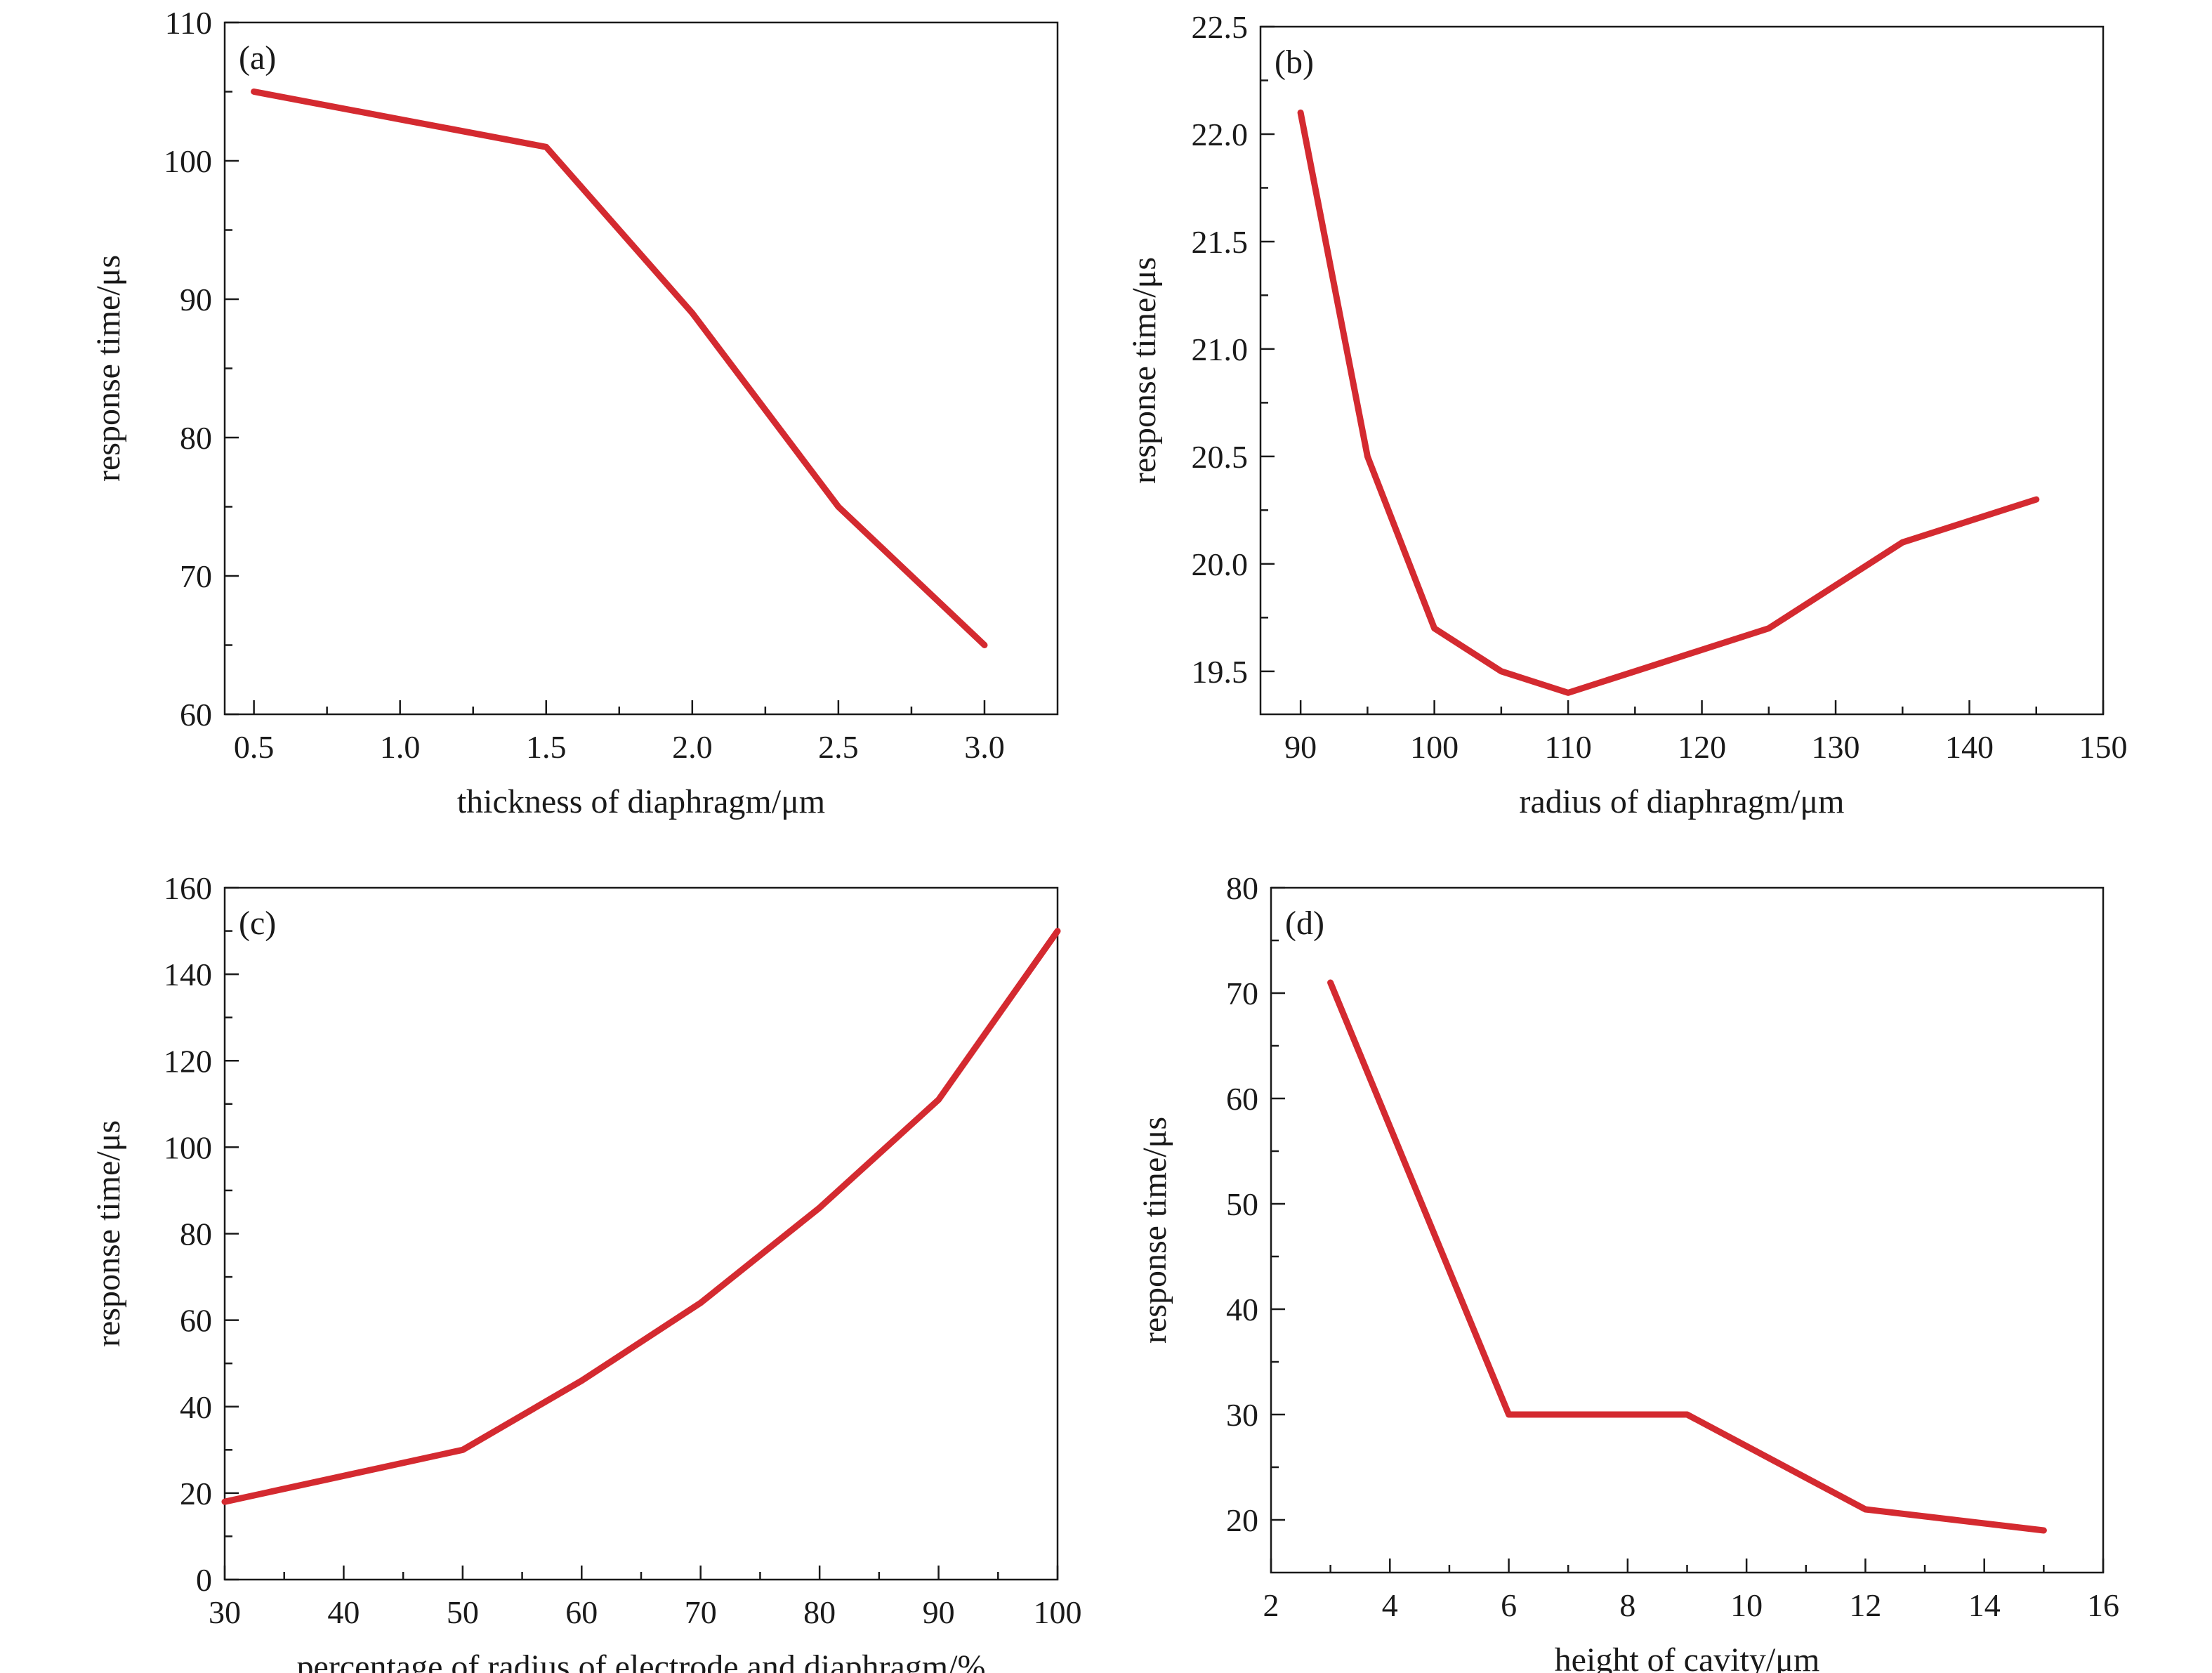 This screenshot has width=2212, height=1673. What do you see at coordinates (196, 299) in the screenshot?
I see `y-tick-label: 90` at bounding box center [196, 299].